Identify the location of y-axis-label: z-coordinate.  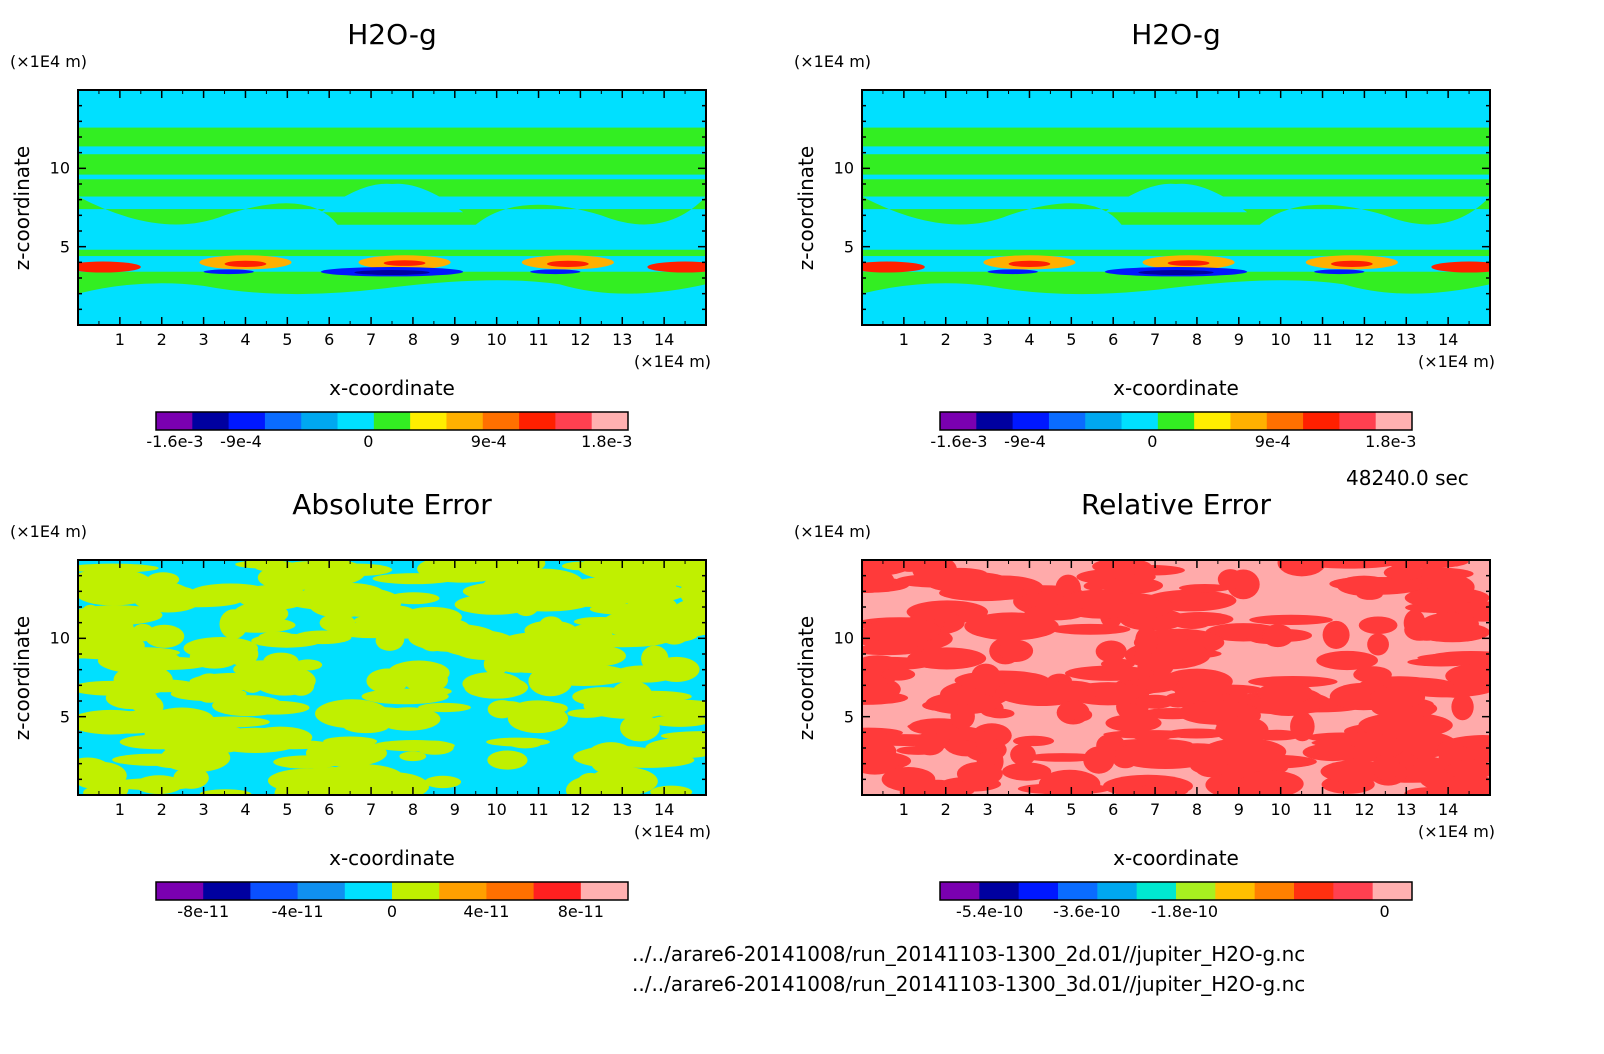
(806, 678).